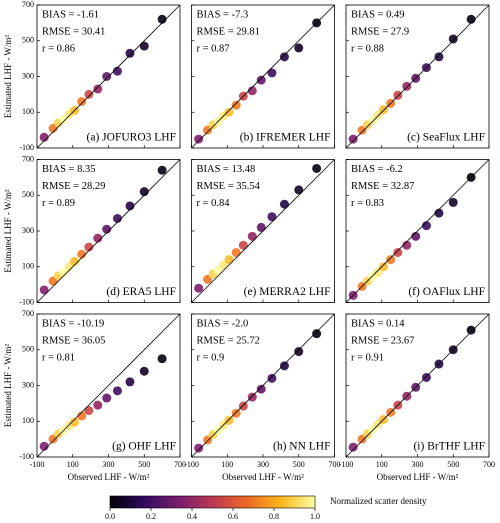  I want to click on stat-text: r = 0.81, so click(58, 357).